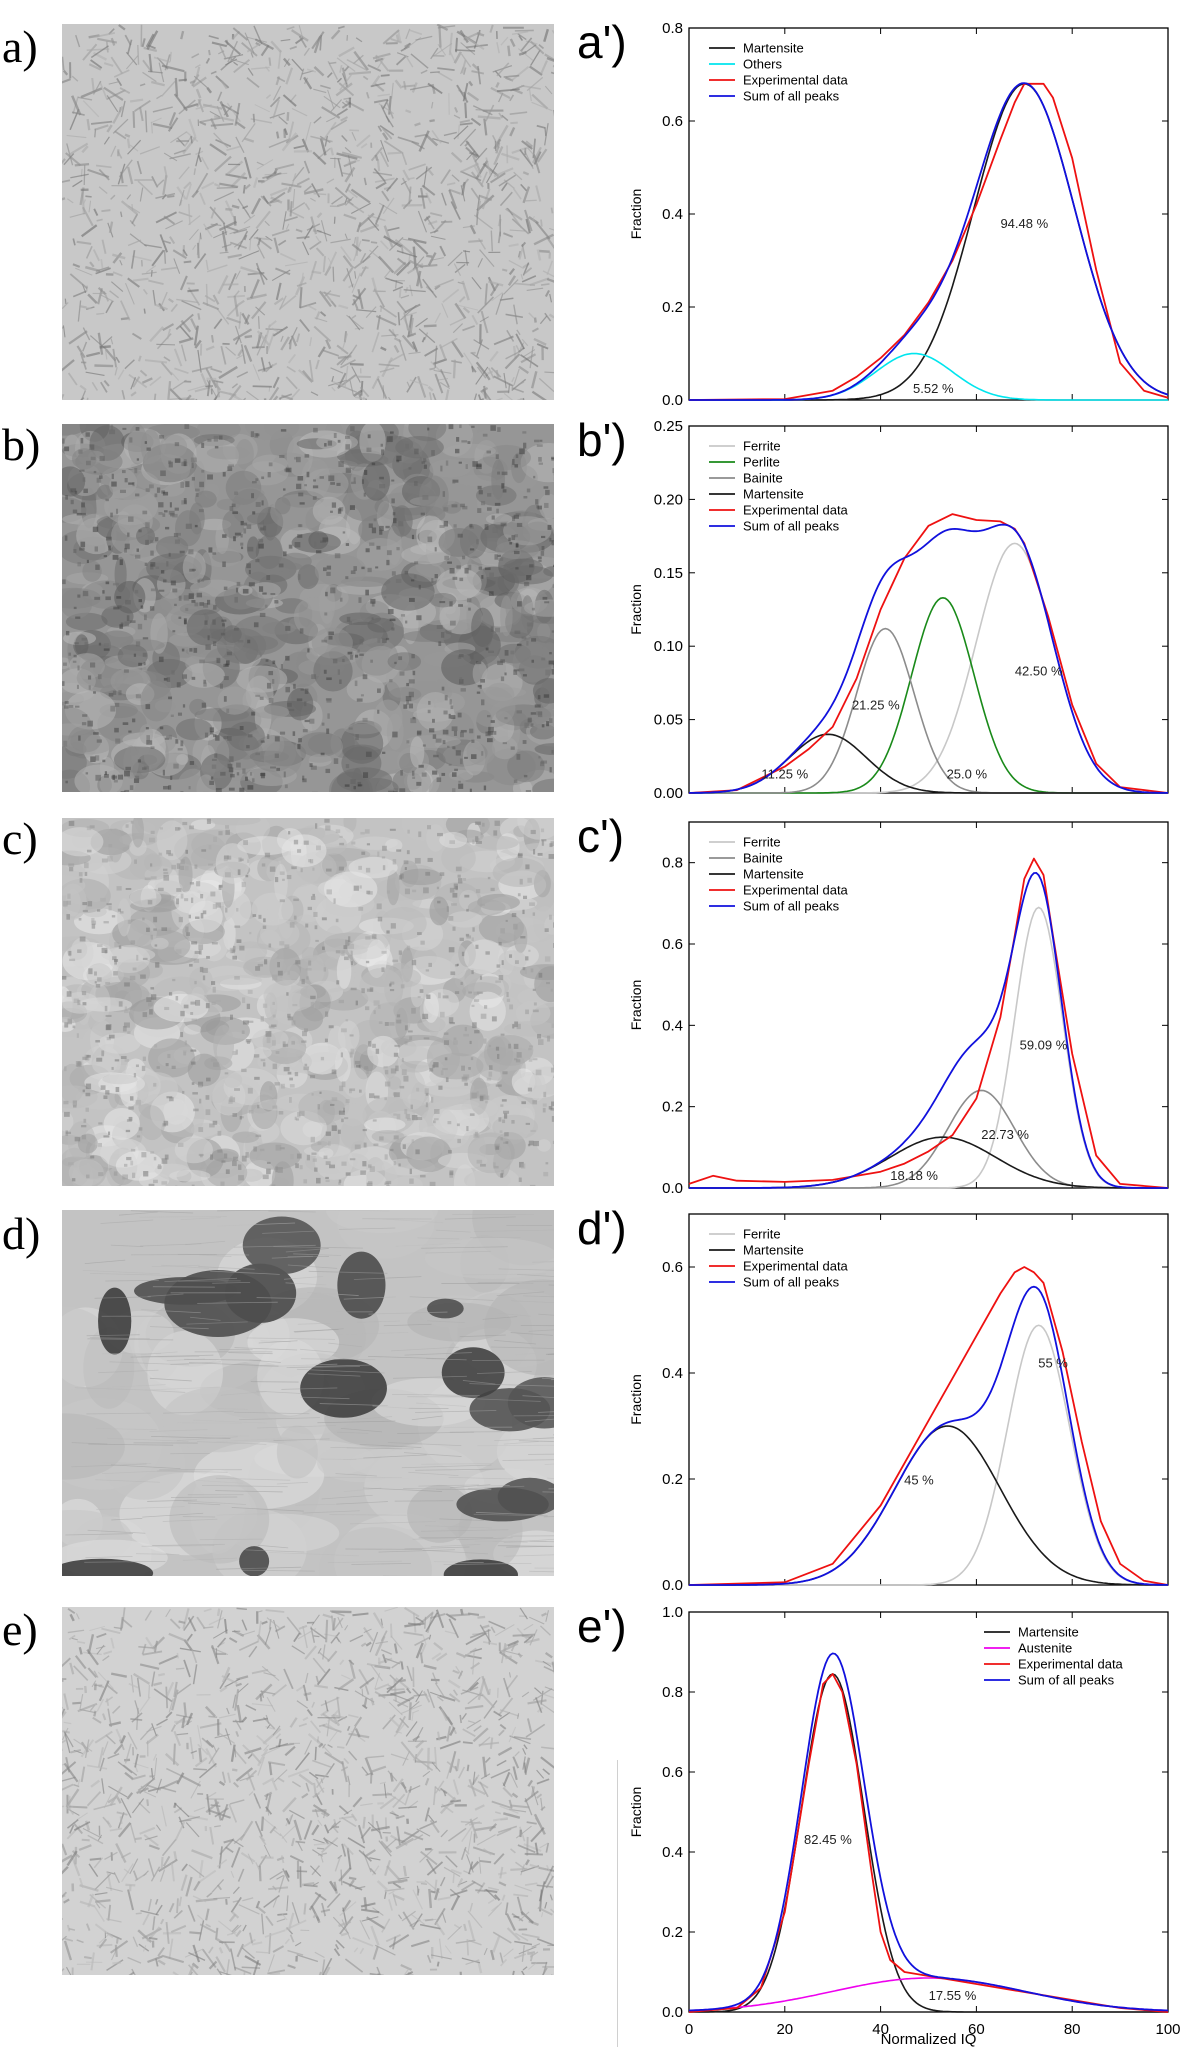 The width and height of the screenshot is (1195, 2047). I want to click on x-tick-label: 0, so click(689, 2029).